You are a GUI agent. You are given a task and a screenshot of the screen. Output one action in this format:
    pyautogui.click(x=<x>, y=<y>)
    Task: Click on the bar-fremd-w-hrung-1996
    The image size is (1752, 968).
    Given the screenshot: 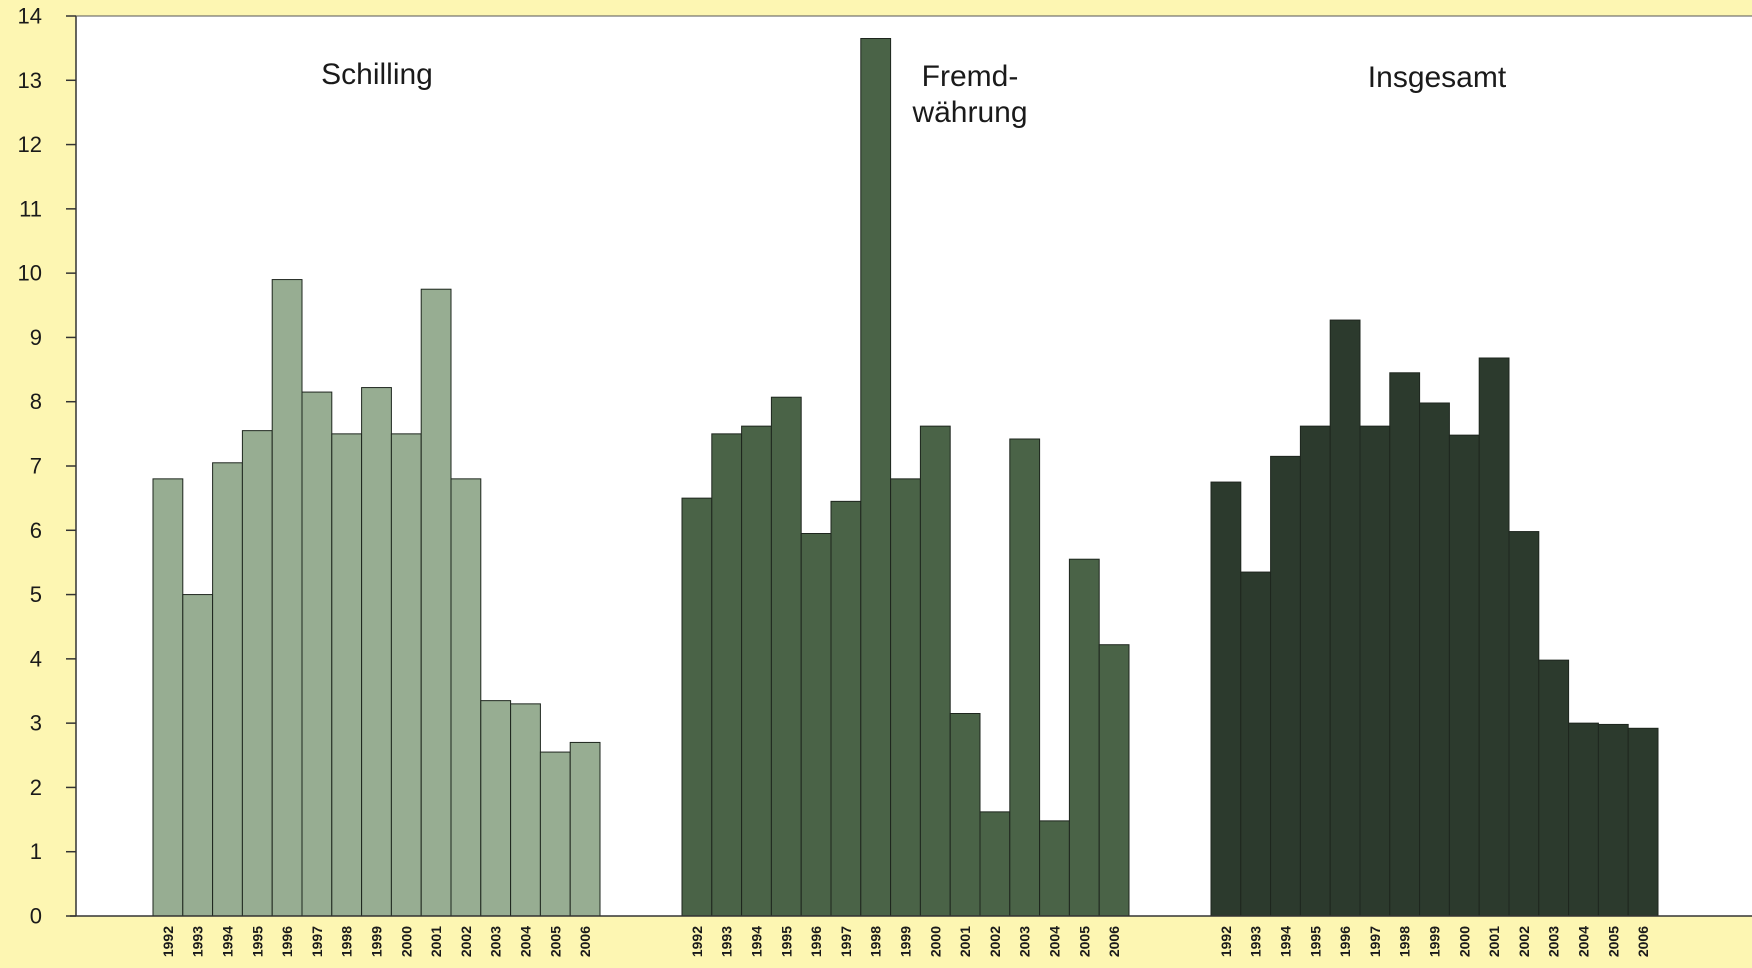 What is the action you would take?
    pyautogui.click(x=816, y=725)
    